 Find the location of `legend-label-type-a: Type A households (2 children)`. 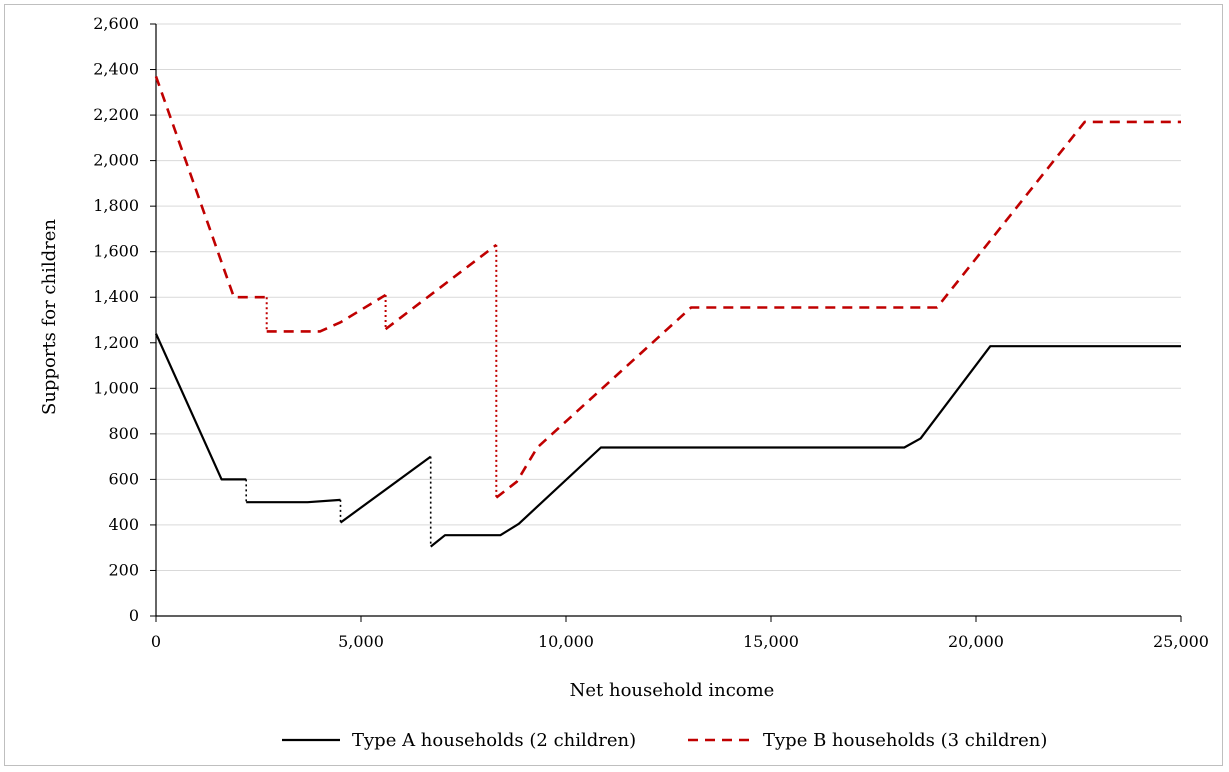

legend-label-type-a: Type A households (2 children) is located at coordinates (494, 740).